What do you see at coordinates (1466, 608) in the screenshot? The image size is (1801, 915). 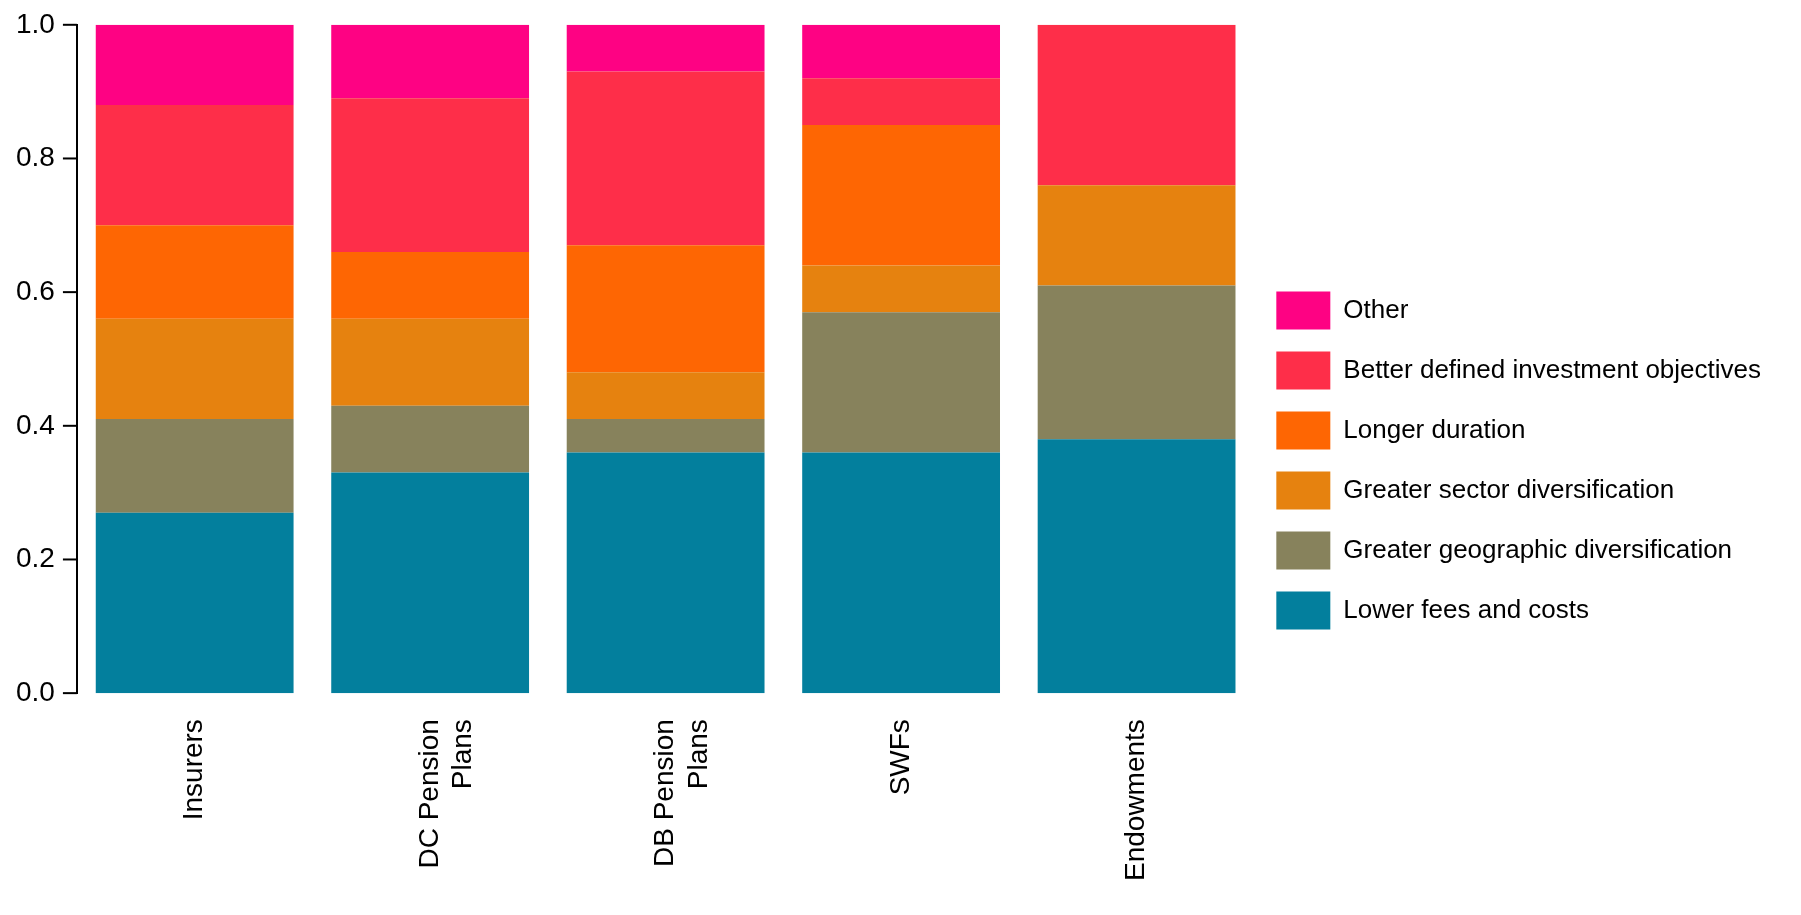 I see `legend-label: Lower fees and costs` at bounding box center [1466, 608].